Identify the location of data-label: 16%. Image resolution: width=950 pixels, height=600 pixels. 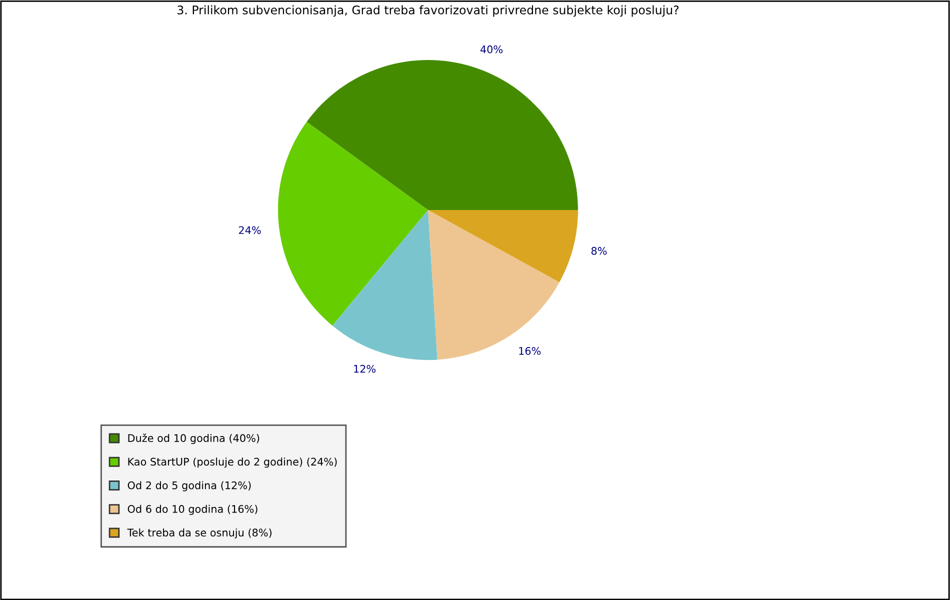
(530, 350).